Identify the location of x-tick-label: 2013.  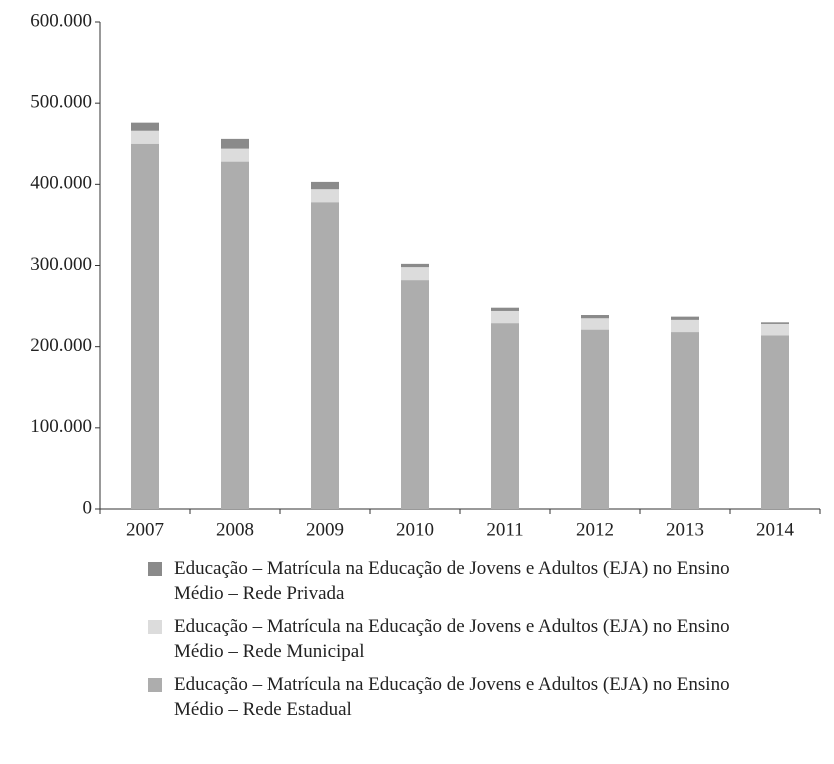
(685, 529).